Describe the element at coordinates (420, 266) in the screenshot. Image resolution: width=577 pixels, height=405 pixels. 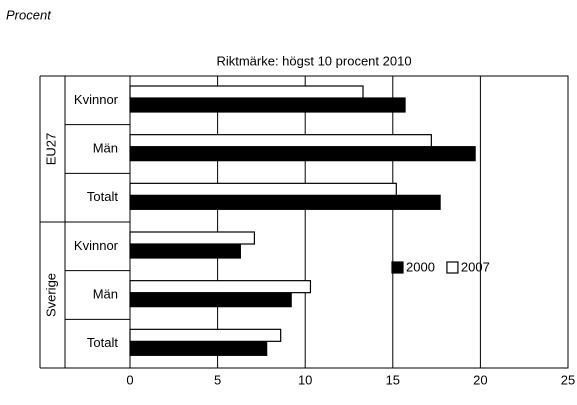
I see `legend-label: 2000` at that location.